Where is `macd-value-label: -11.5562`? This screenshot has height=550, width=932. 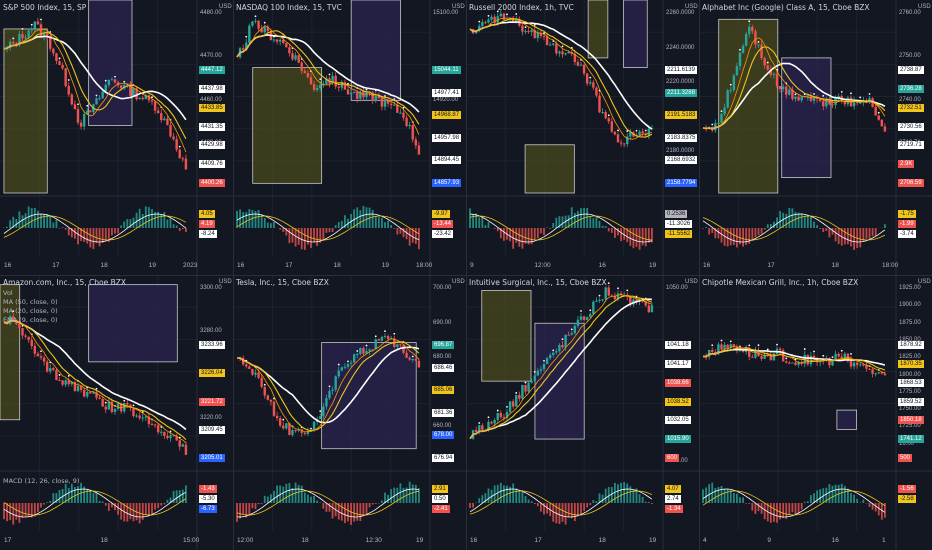 macd-value-label: -11.5562 is located at coordinates (679, 234).